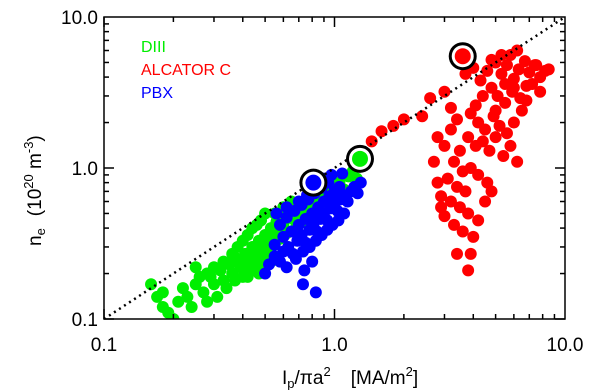  What do you see at coordinates (104, 345) in the screenshot?
I see `x-tick-label: 0.1` at bounding box center [104, 345].